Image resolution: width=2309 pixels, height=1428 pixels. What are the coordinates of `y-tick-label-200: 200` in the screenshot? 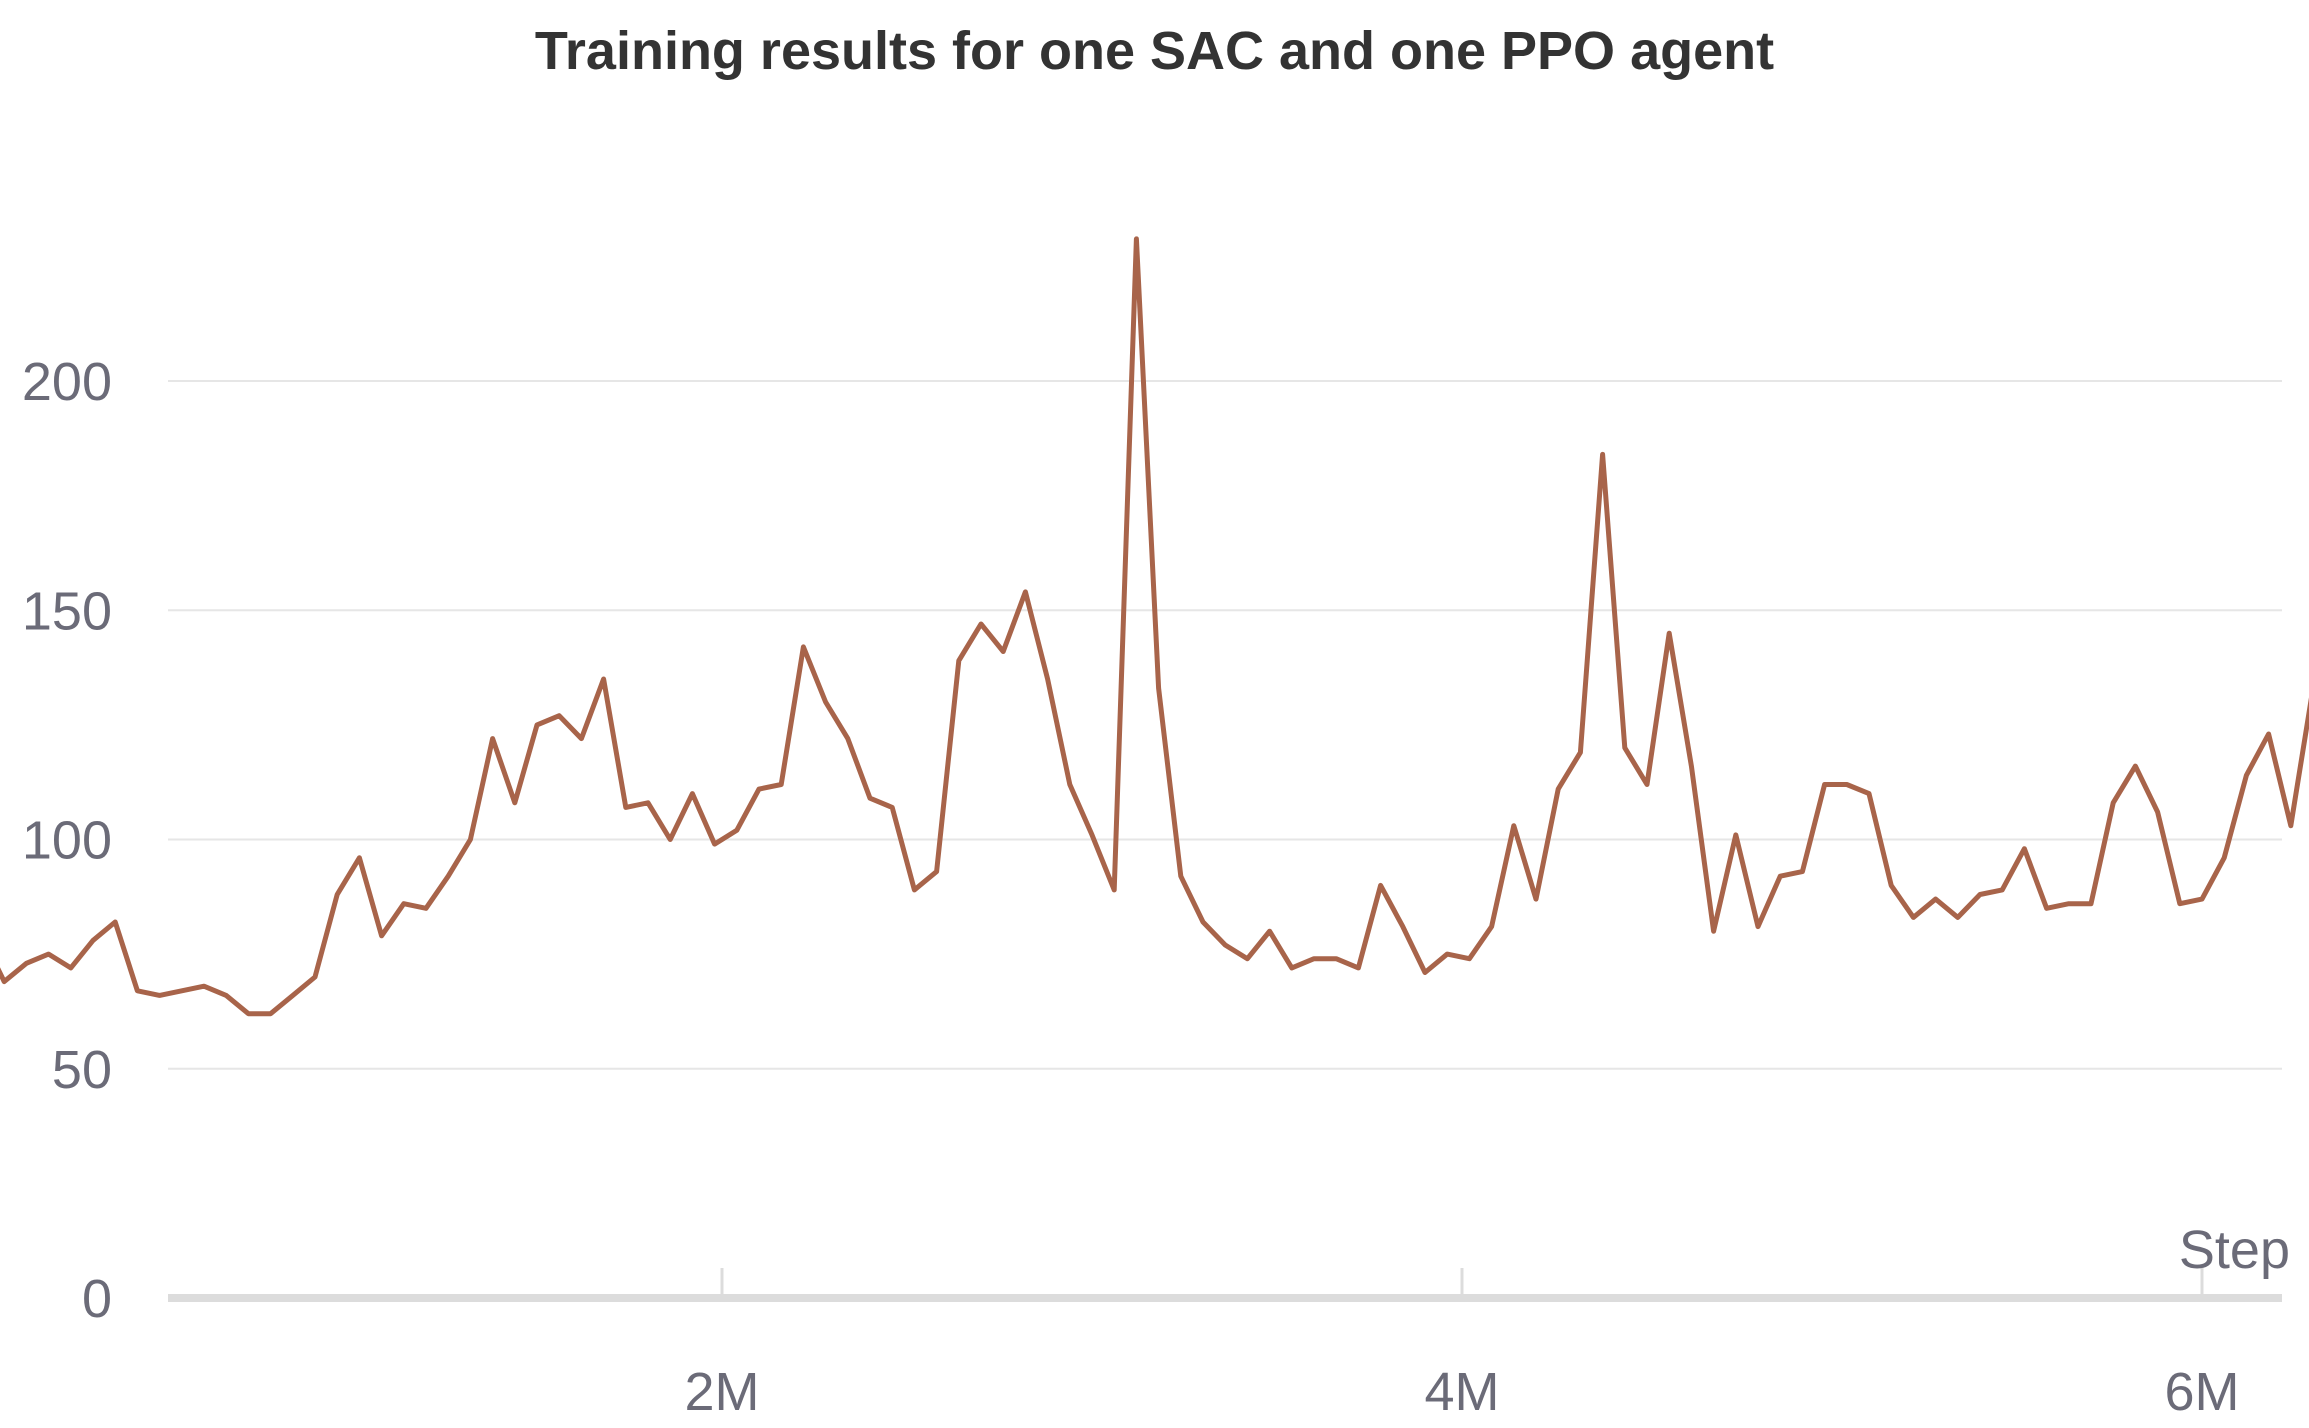 It's located at (67, 382).